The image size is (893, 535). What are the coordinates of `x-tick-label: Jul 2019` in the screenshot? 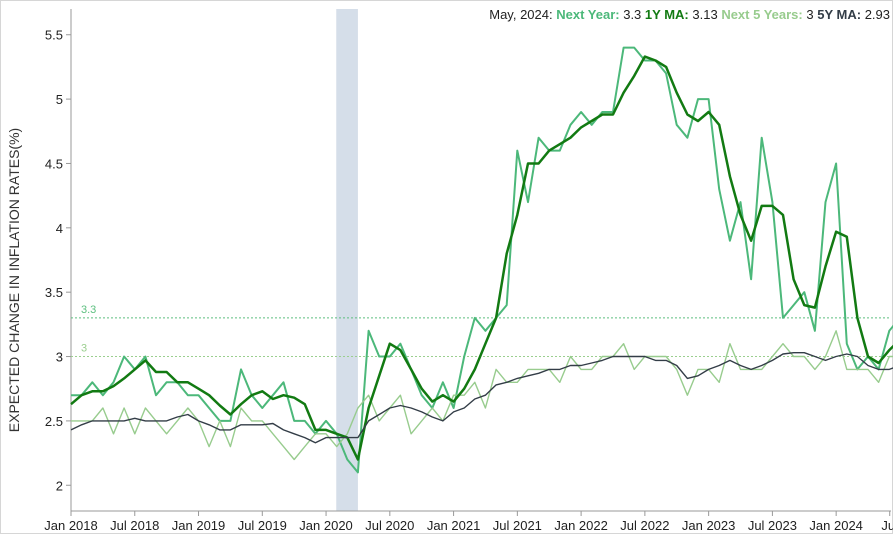 It's located at (262, 525).